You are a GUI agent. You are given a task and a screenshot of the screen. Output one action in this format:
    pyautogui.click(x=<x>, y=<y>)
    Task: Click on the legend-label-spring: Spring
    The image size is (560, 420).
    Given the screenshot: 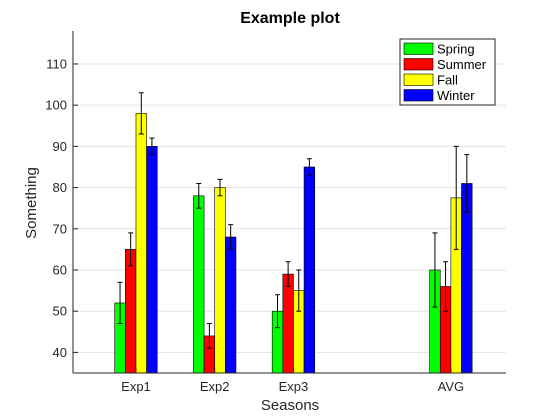 What is the action you would take?
    pyautogui.click(x=456, y=49)
    